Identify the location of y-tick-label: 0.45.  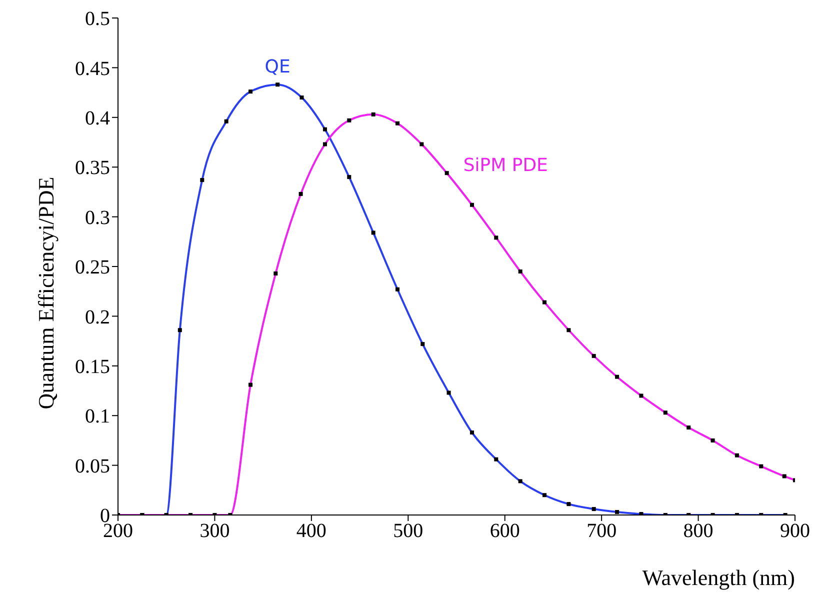
(92, 69).